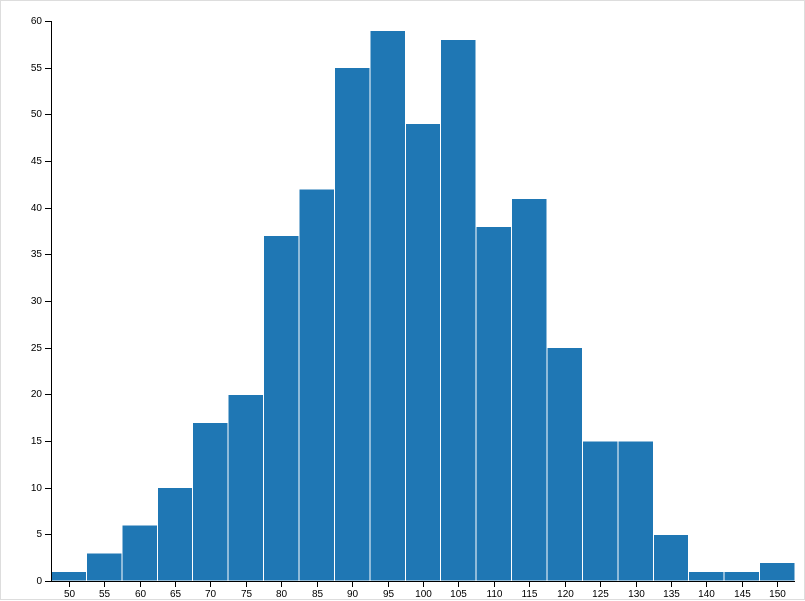 The height and width of the screenshot is (601, 805). Describe the element at coordinates (600, 594) in the screenshot. I see `x-tick-label-125: 125` at that location.